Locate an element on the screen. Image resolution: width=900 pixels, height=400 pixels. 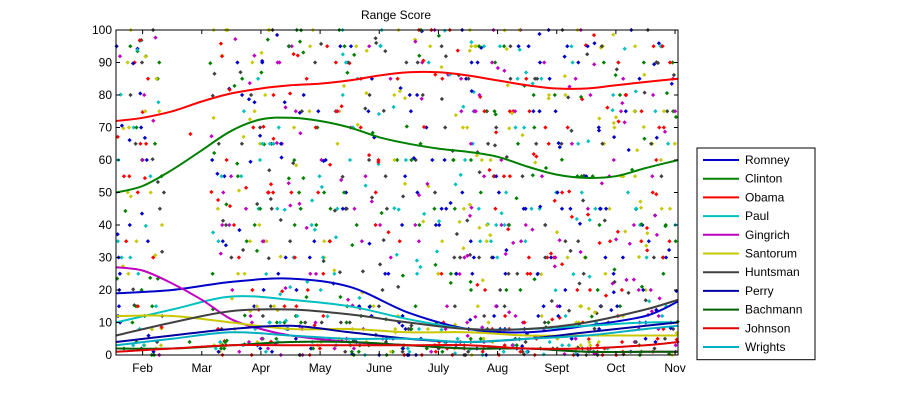
series-line-clinton is located at coordinates (397, 155).